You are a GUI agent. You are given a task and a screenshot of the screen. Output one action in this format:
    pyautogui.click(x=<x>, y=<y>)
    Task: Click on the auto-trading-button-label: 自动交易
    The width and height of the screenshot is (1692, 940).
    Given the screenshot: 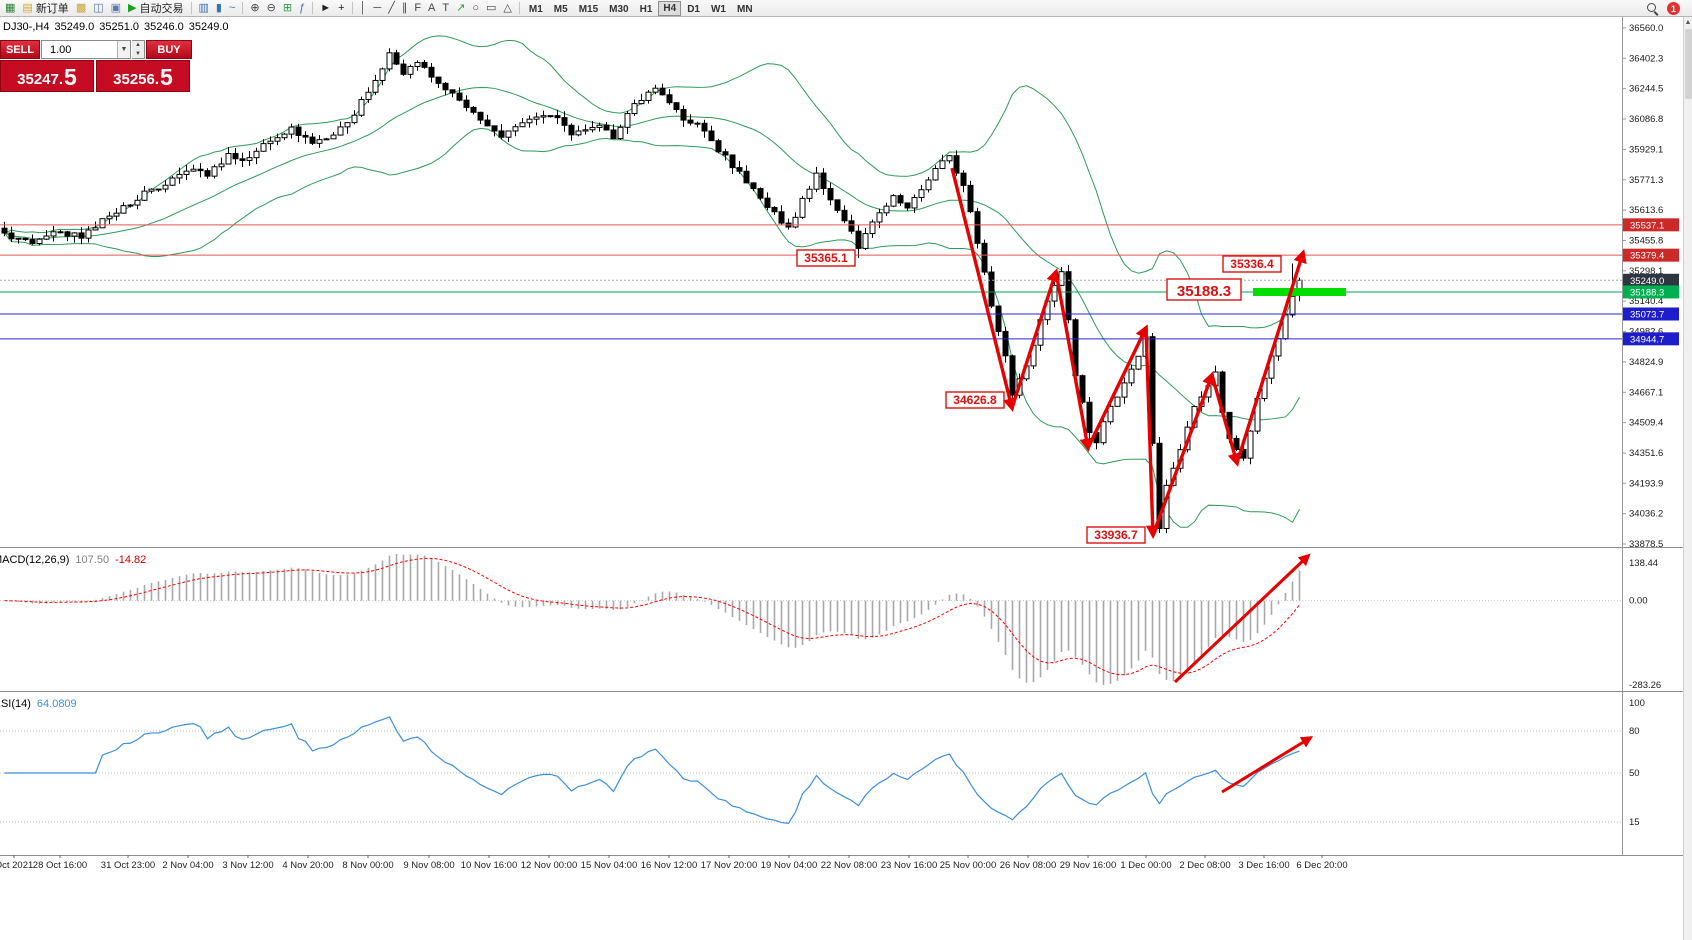 What is the action you would take?
    pyautogui.click(x=161, y=9)
    